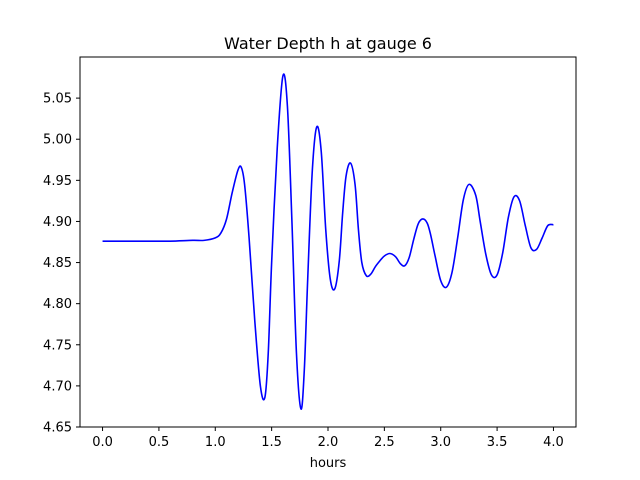  What do you see at coordinates (553, 442) in the screenshot?
I see `x-tick-label: 4.0` at bounding box center [553, 442].